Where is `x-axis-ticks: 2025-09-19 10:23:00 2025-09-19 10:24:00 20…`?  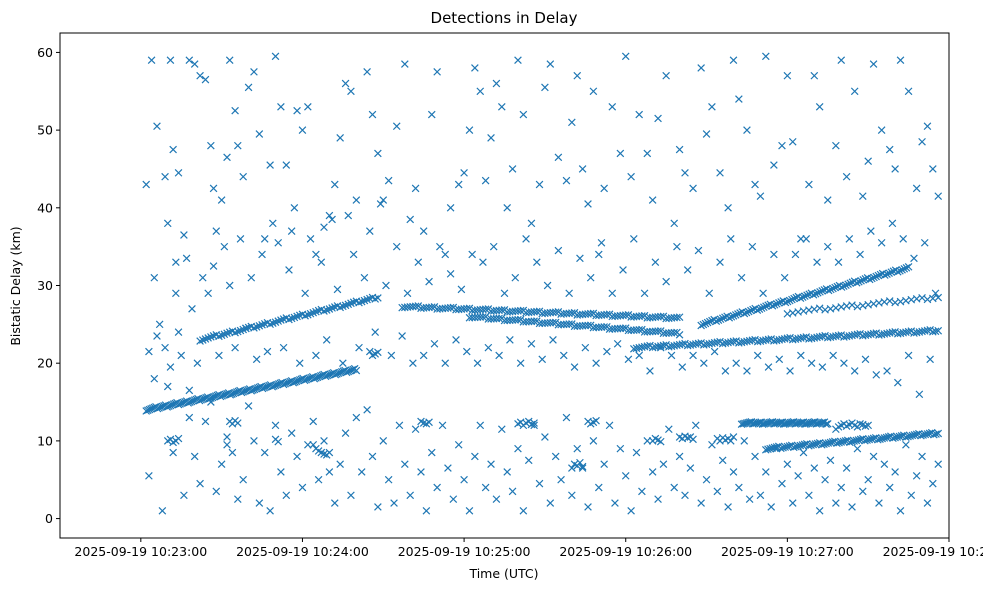
x-axis-ticks: 2025-09-19 10:23:00 2025-09-19 10:24:00 20… is located at coordinates (528, 548).